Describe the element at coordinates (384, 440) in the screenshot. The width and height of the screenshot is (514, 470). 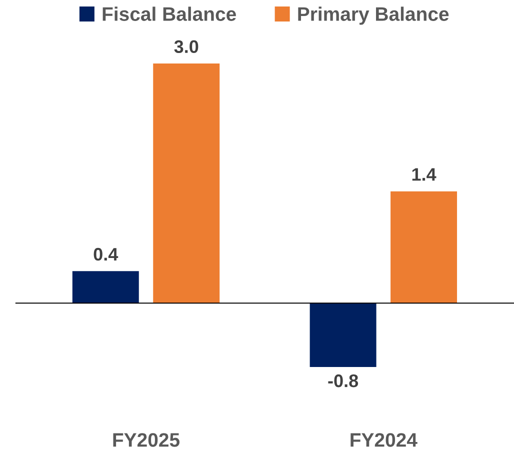
I see `x-tick-label: FY2024` at that location.